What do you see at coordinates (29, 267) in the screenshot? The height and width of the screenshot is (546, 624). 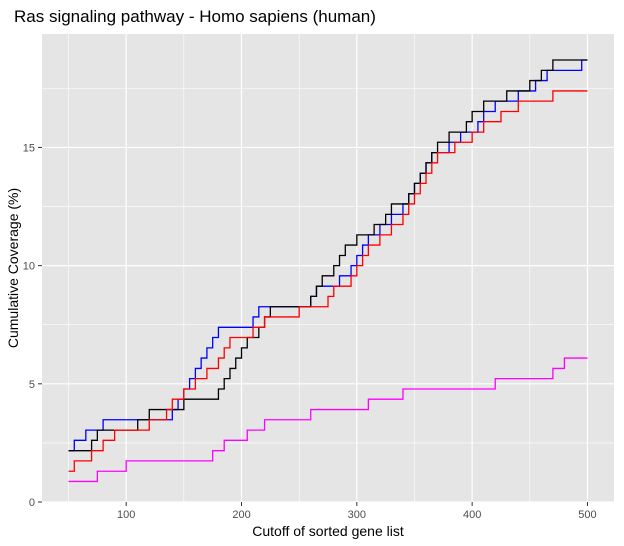 I see `y-tick-label: 10` at bounding box center [29, 267].